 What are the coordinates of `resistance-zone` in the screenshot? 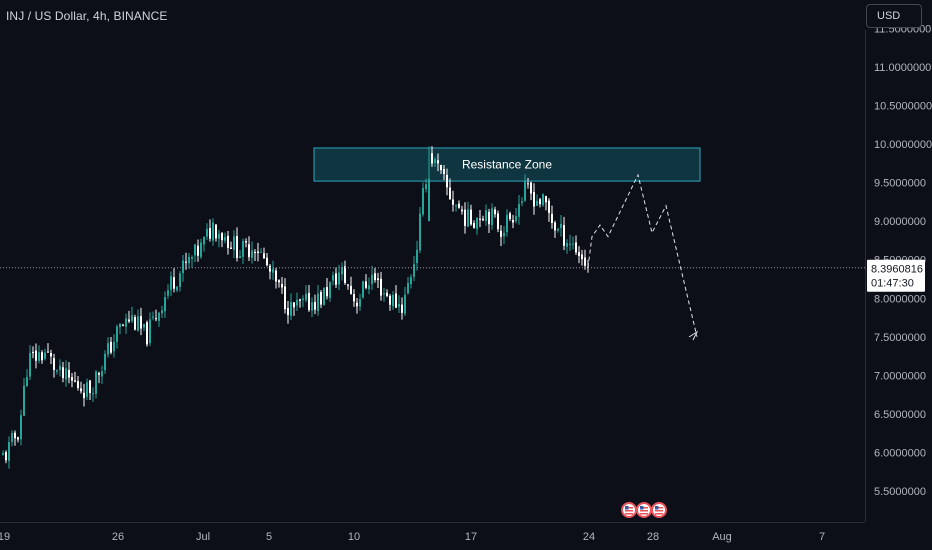 It's located at (507, 164).